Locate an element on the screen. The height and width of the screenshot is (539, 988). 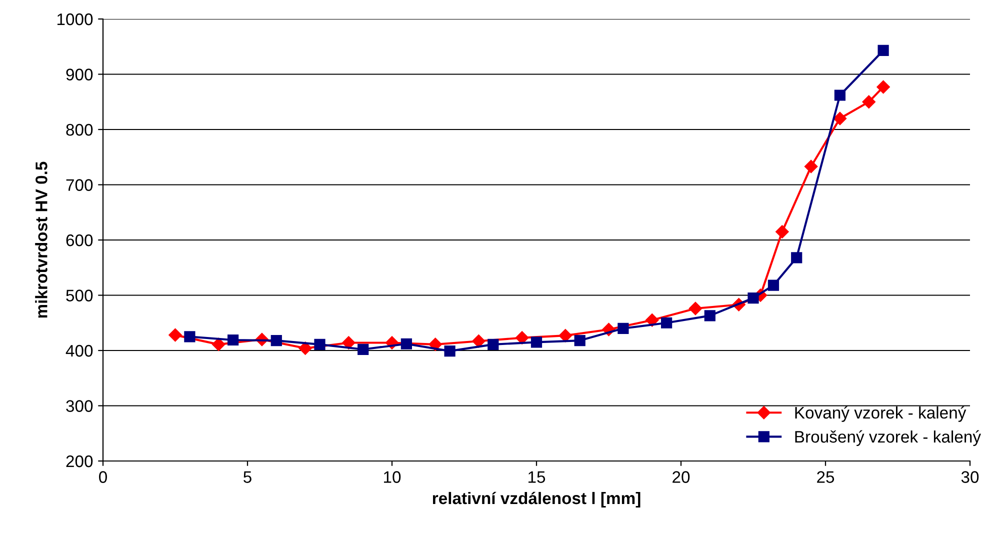
x-tick-label: 30 is located at coordinates (970, 477).